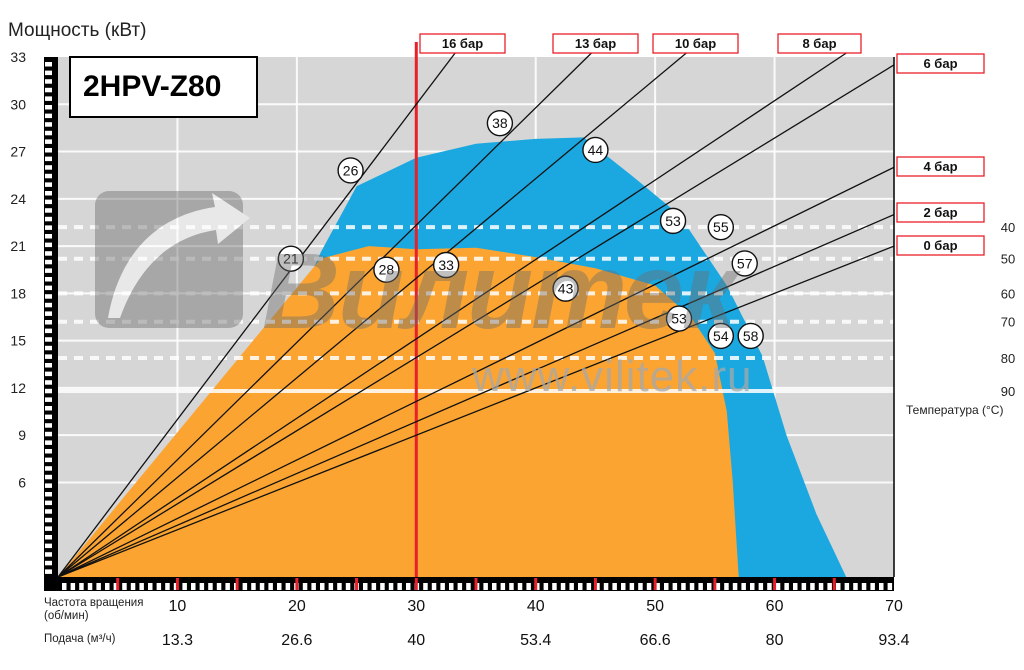  I want to click on marker-label: 53, so click(679, 319).